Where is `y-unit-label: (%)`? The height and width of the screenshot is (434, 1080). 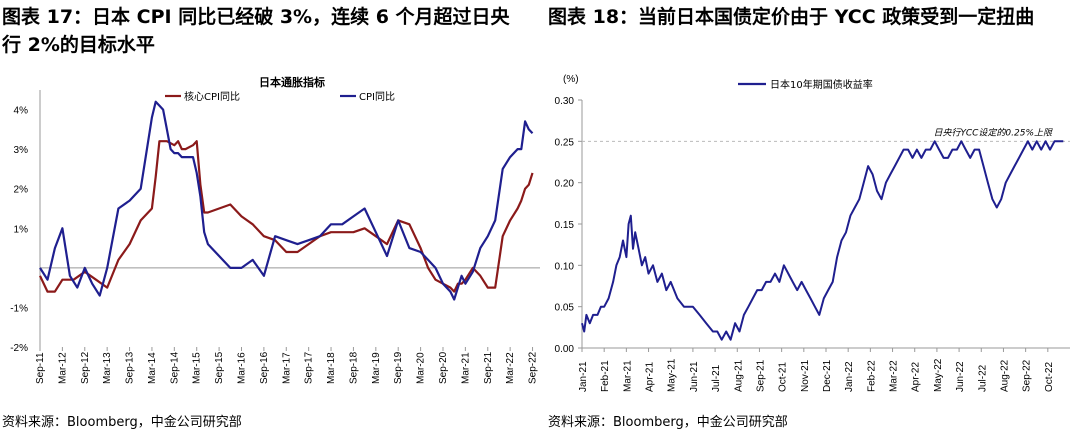 y-unit-label: (%) is located at coordinates (571, 79).